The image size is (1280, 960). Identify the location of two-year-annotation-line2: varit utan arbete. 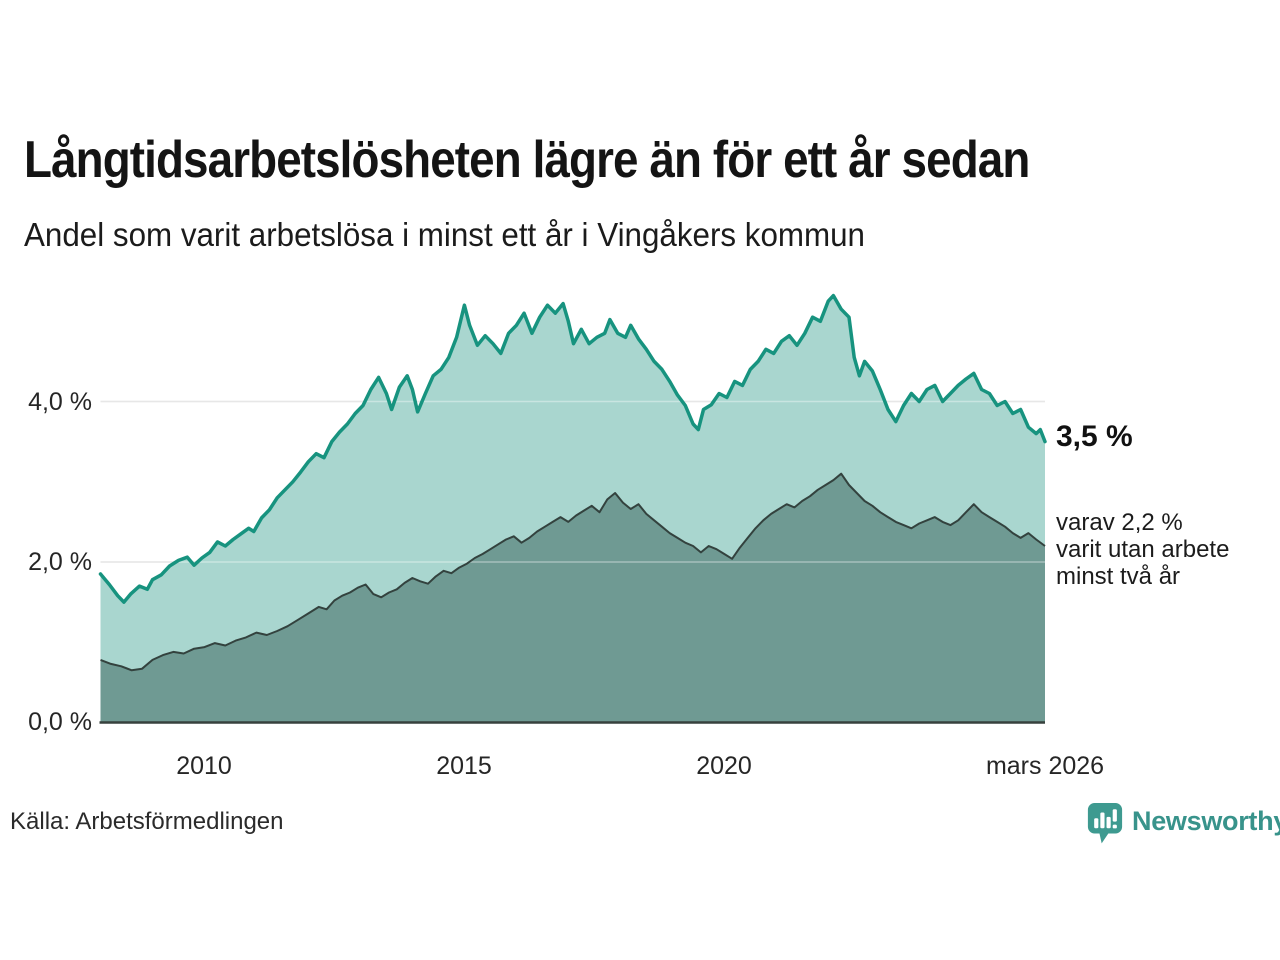
(1143, 549).